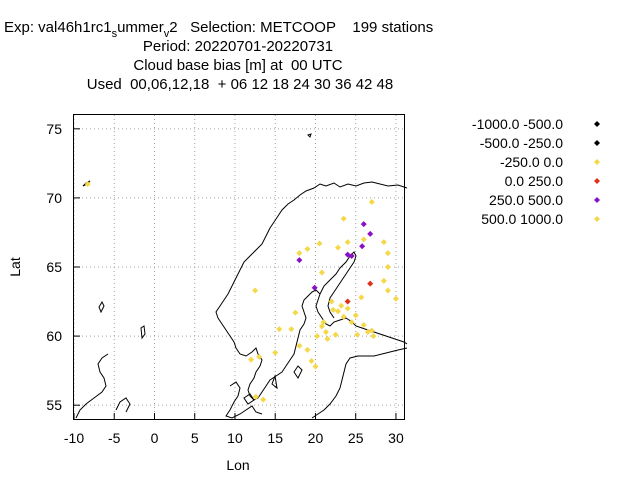  What do you see at coordinates (517, 124) in the screenshot?
I see `legend-label: -1000.0 -500.0` at bounding box center [517, 124].